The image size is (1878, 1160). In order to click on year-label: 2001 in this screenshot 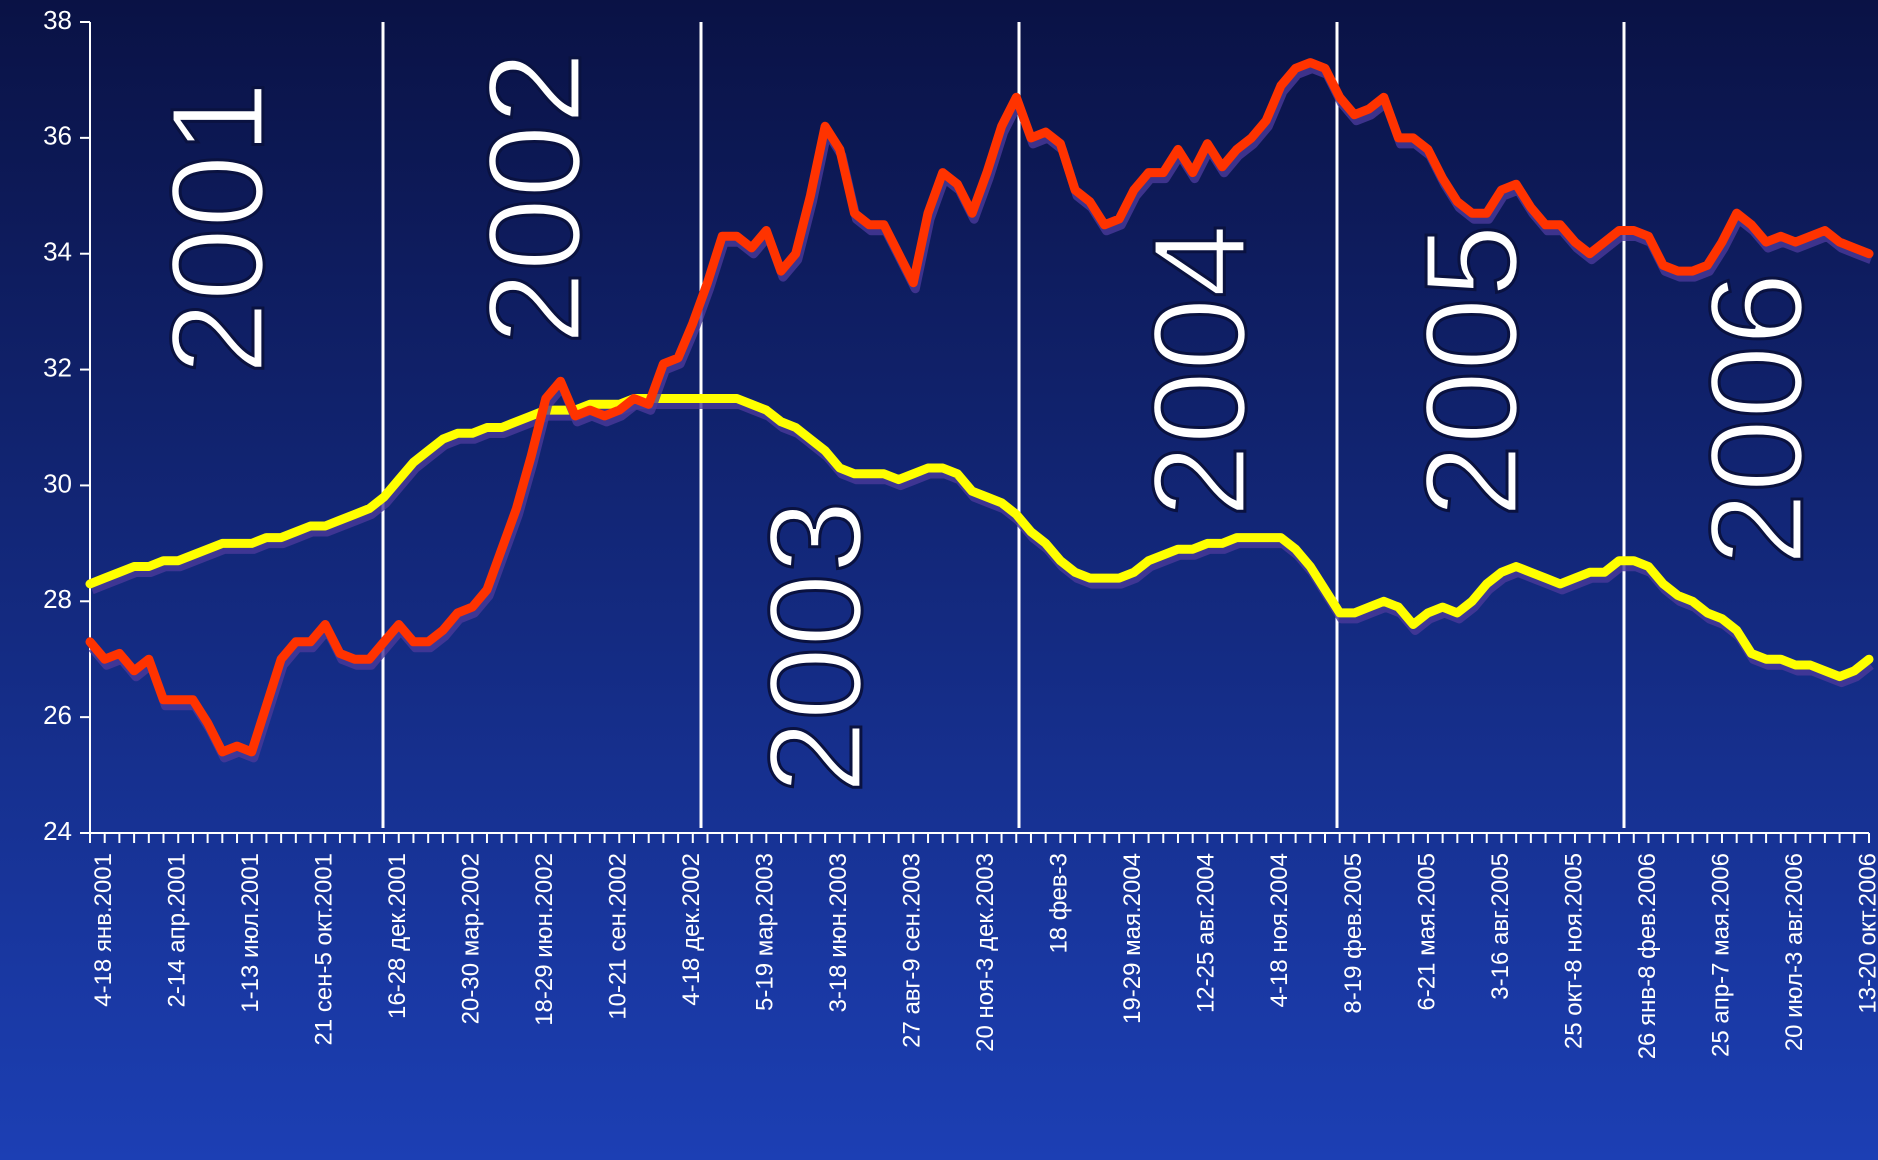, I will do `click(217, 228)`.